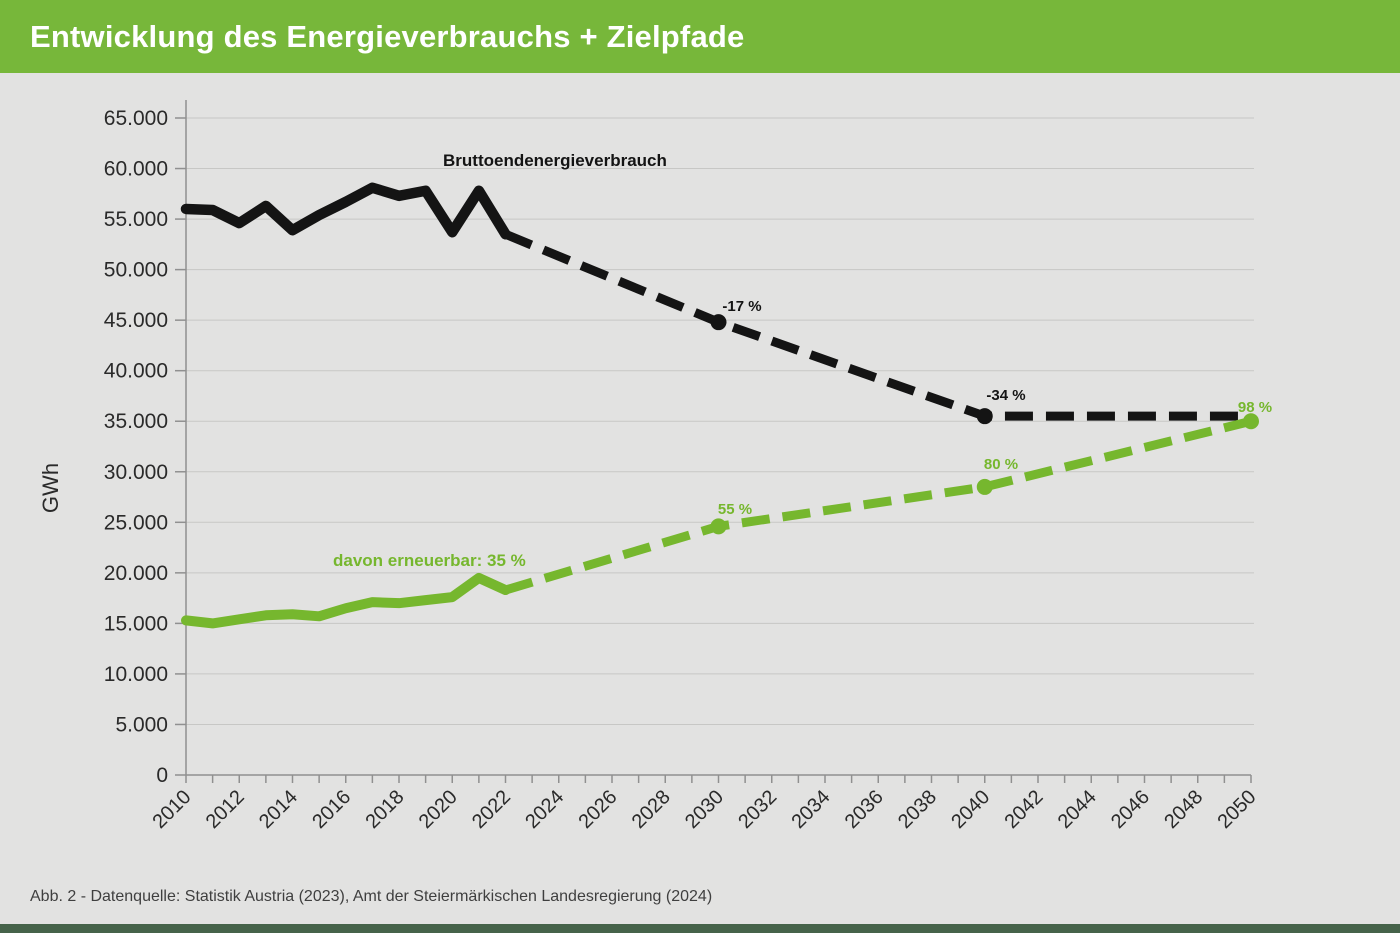 Image resolution: width=1400 pixels, height=933 pixels. Describe the element at coordinates (1183, 809) in the screenshot. I see `x-tick-label: 2048` at that location.